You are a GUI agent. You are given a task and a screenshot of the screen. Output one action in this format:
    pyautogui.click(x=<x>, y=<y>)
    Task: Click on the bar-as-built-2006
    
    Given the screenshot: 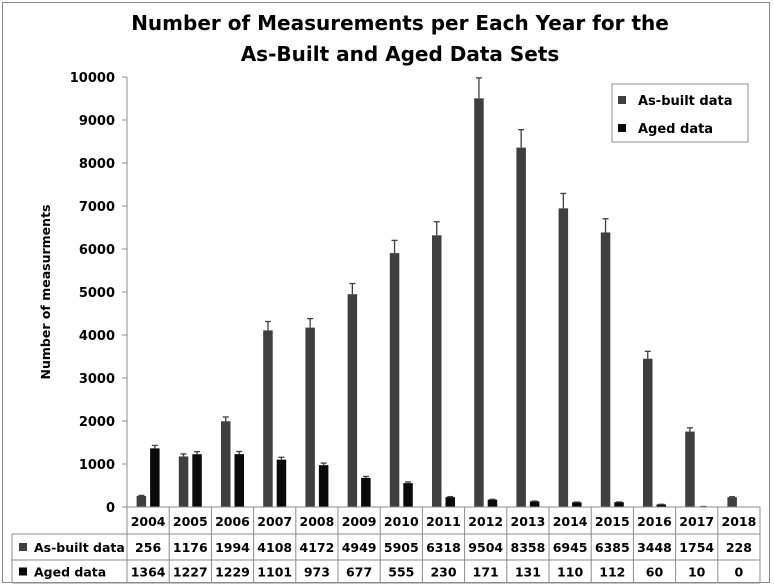 What is the action you would take?
    pyautogui.click(x=226, y=464)
    